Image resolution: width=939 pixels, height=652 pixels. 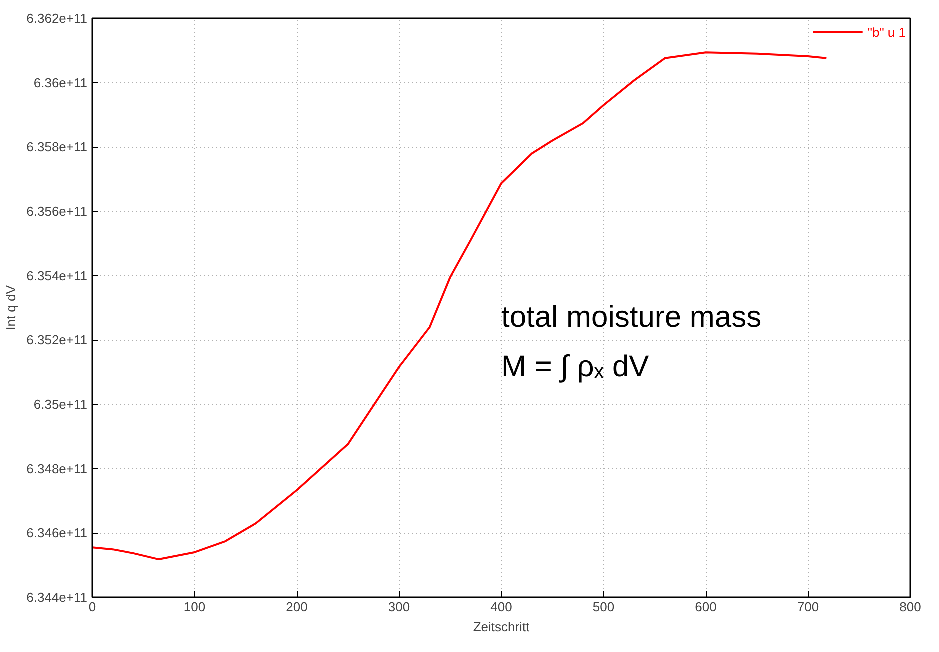 What do you see at coordinates (57, 468) in the screenshot?
I see `y-tick-label: 6.348e+11` at bounding box center [57, 468].